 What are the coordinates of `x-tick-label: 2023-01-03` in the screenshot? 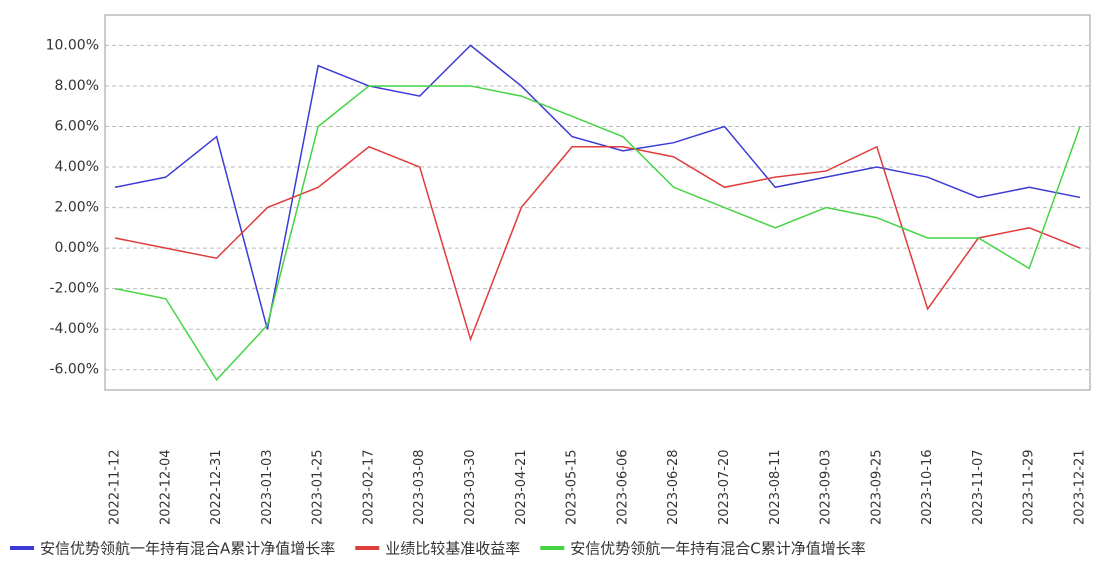 It's located at (267, 487).